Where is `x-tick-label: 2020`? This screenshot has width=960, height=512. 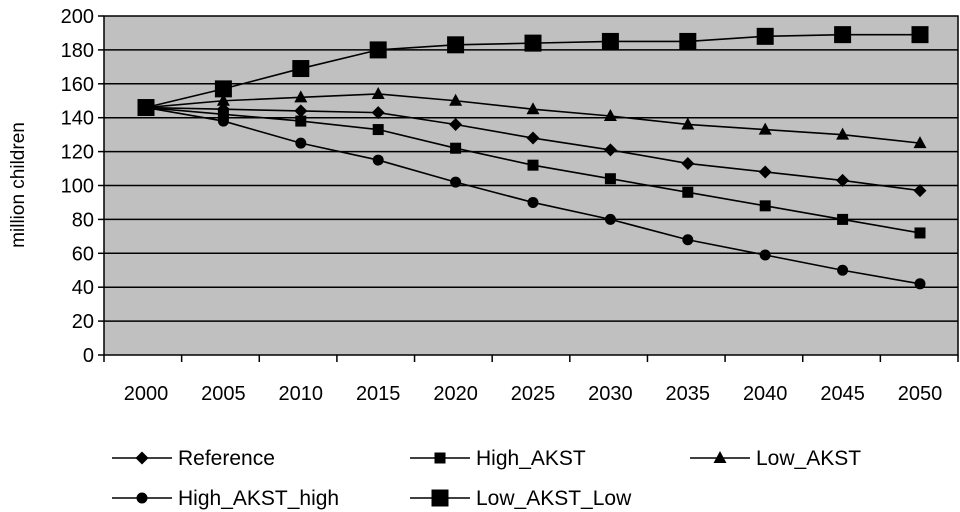 x-tick-label: 2020 is located at coordinates (455, 394).